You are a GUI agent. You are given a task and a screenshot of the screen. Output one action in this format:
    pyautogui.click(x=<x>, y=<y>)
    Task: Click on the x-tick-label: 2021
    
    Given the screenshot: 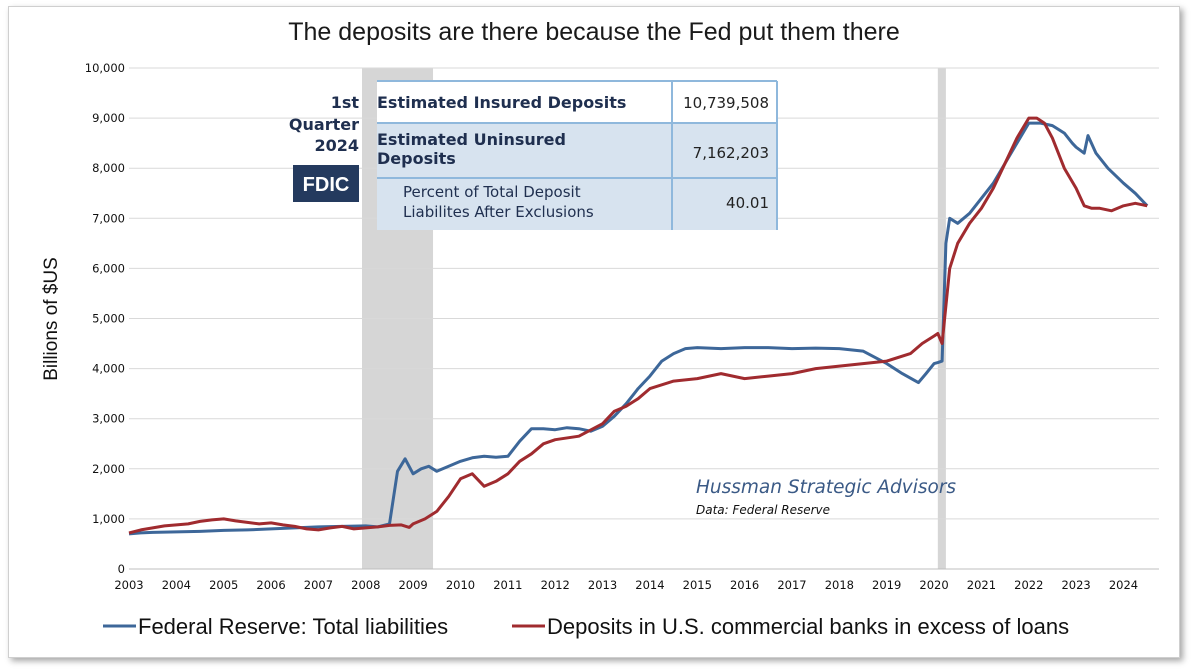 What is the action you would take?
    pyautogui.click(x=981, y=585)
    